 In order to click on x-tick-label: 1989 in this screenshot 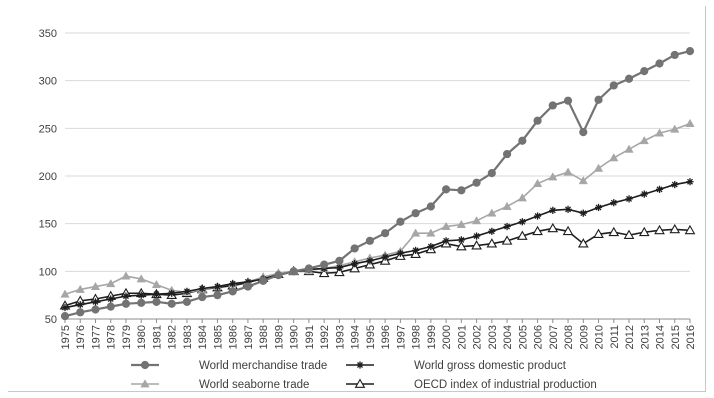, I will do `click(279, 337)`.